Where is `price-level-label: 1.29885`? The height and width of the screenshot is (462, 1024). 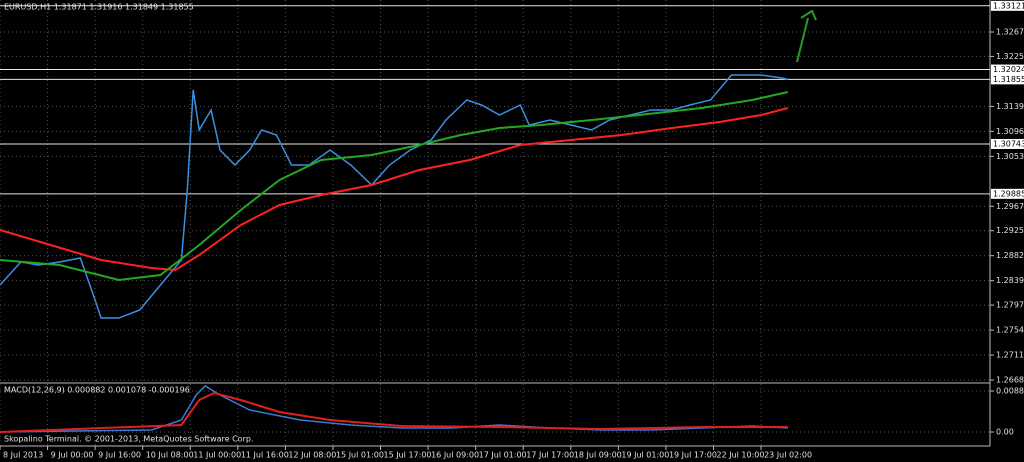
price-level-label: 1.29885 is located at coordinates (1008, 193).